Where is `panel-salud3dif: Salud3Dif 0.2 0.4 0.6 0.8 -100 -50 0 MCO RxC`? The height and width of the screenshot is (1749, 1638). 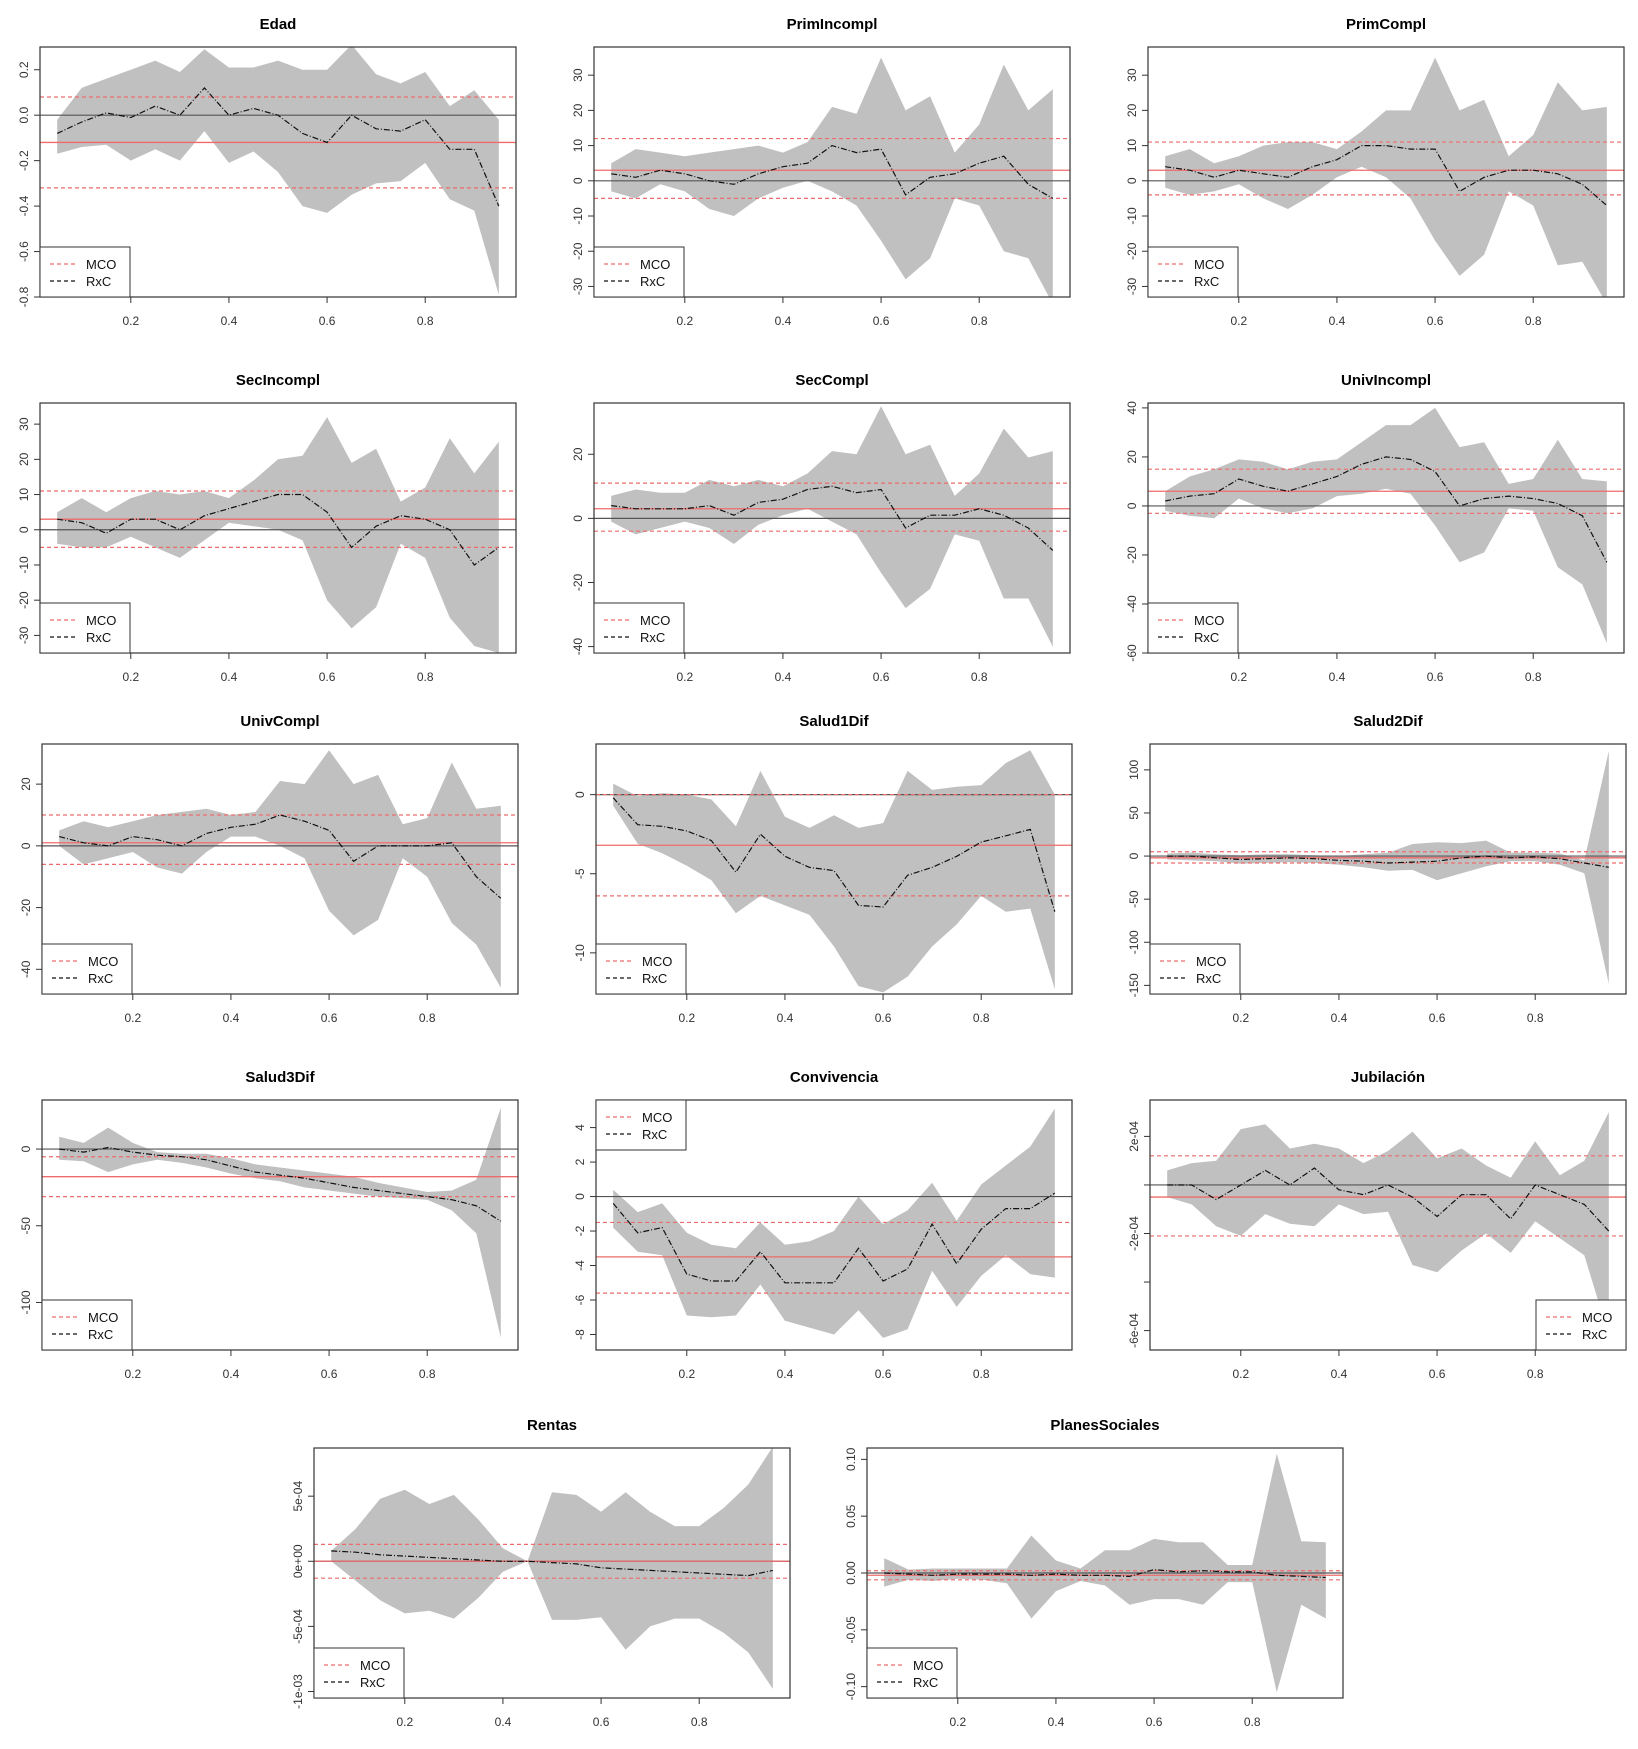
panel-salud3dif: Salud3Dif 0.2 0.4 0.6 0.8 -100 -50 0 MCO RxC is located at coordinates (269, 1225).